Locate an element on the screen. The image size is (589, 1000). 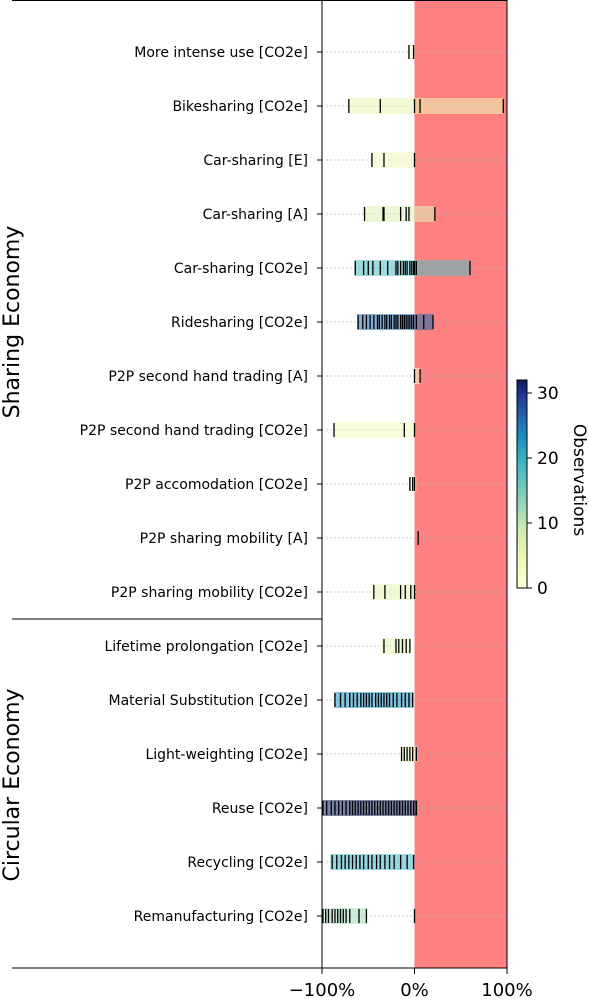
row-label: Lifetime prolongation [CO2e] is located at coordinates (206, 647).